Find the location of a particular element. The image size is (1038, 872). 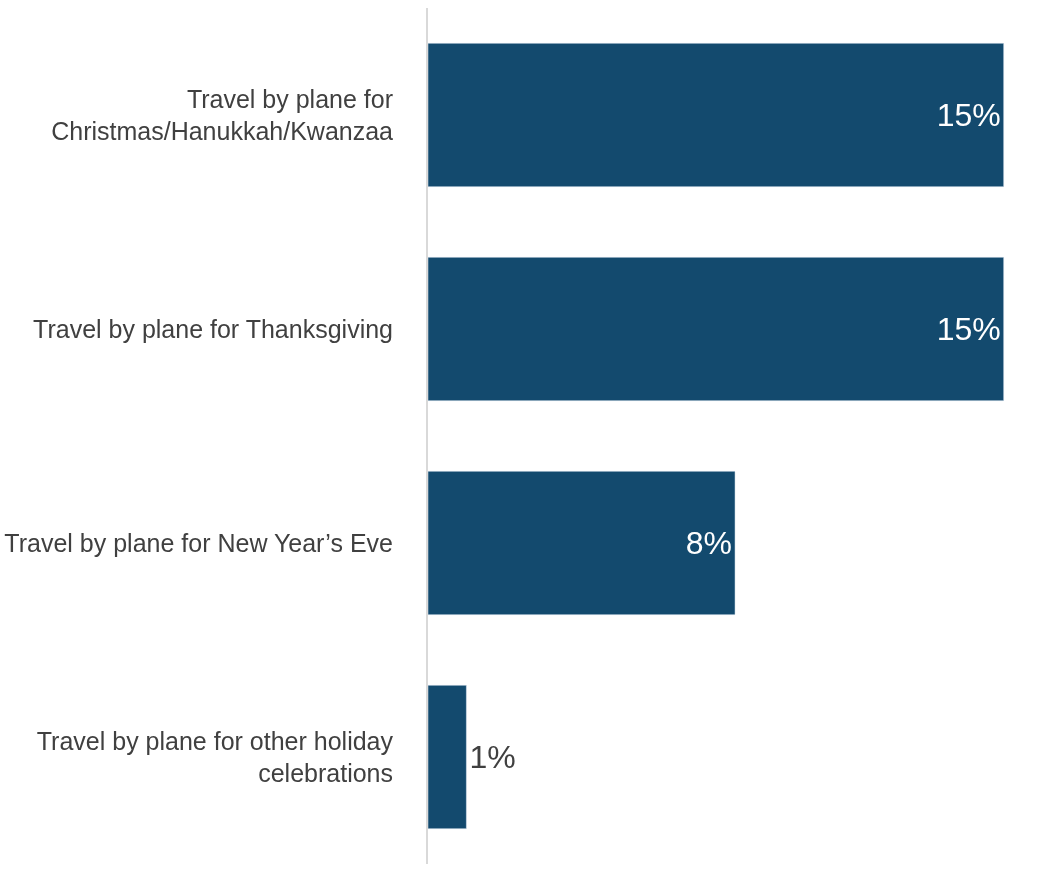

y-tick-label: Travel by plane for Thanksgiving is located at coordinates (213, 328).